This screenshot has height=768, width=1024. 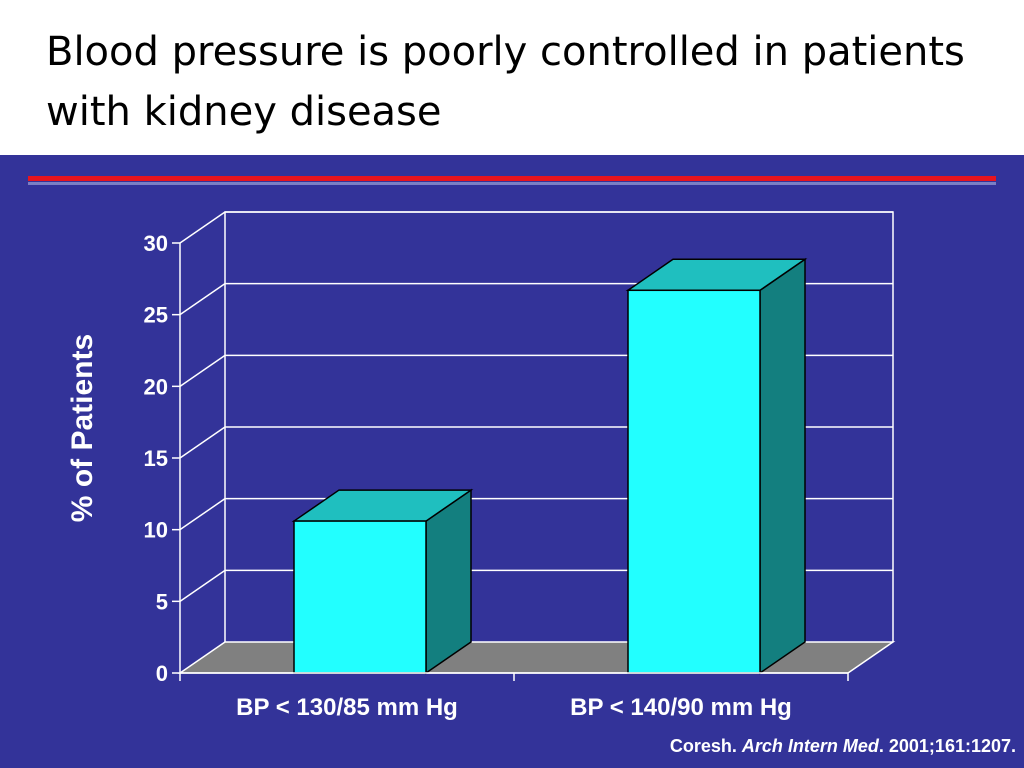 What do you see at coordinates (512, 178) in the screenshot?
I see `accent-line` at bounding box center [512, 178].